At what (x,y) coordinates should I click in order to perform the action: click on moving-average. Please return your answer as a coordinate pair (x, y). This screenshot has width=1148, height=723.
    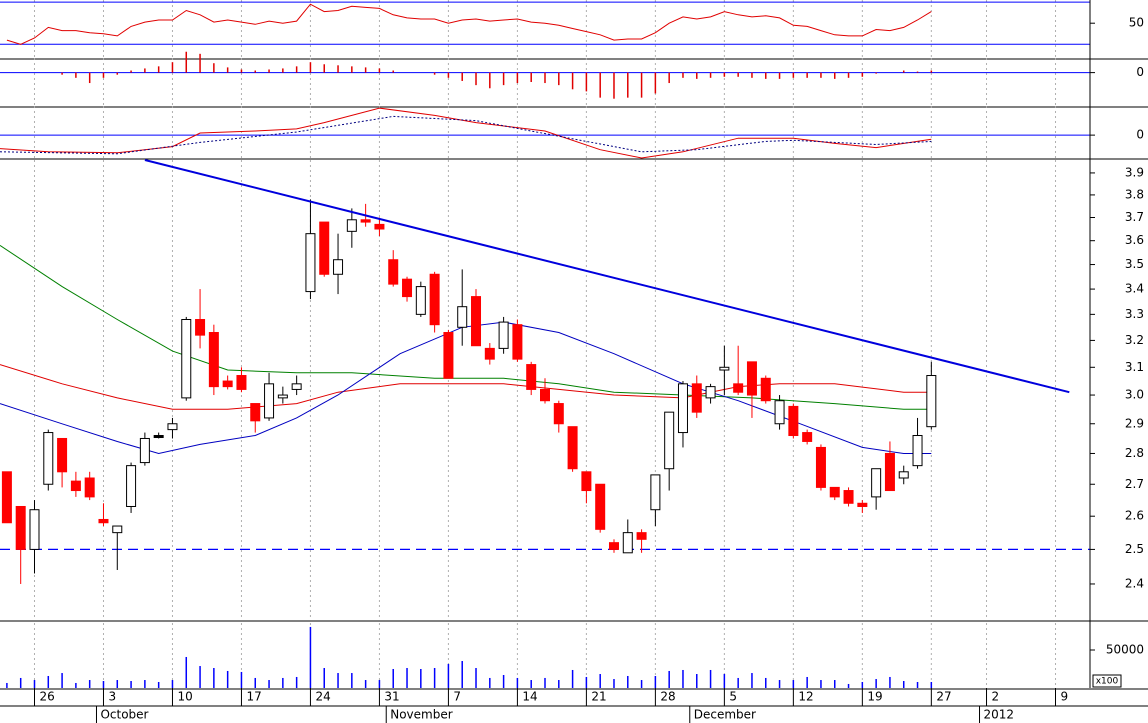
    Looking at the image, I should click on (466, 387).